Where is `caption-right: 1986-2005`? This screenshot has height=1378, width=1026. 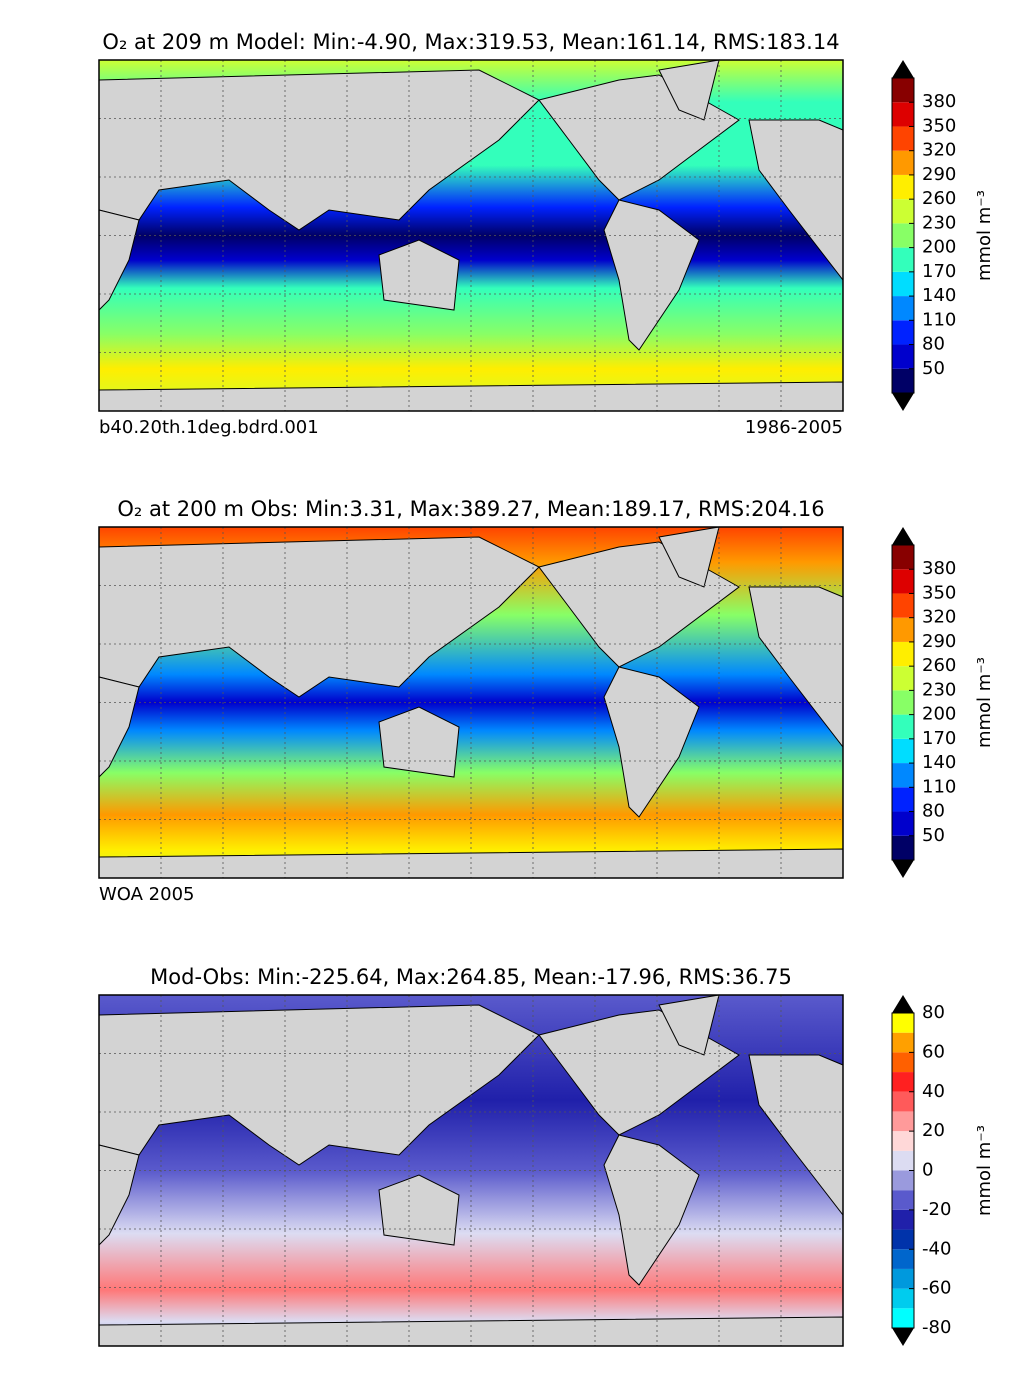 caption-right: 1986-2005 is located at coordinates (794, 427).